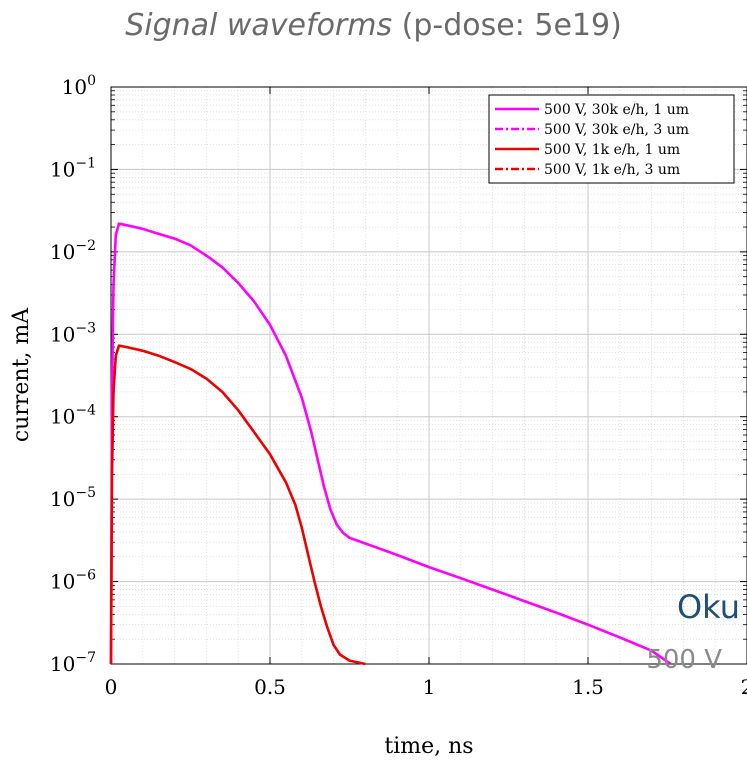  What do you see at coordinates (79, 86) in the screenshot?
I see `y-tick-label: 10⁰` at bounding box center [79, 86].